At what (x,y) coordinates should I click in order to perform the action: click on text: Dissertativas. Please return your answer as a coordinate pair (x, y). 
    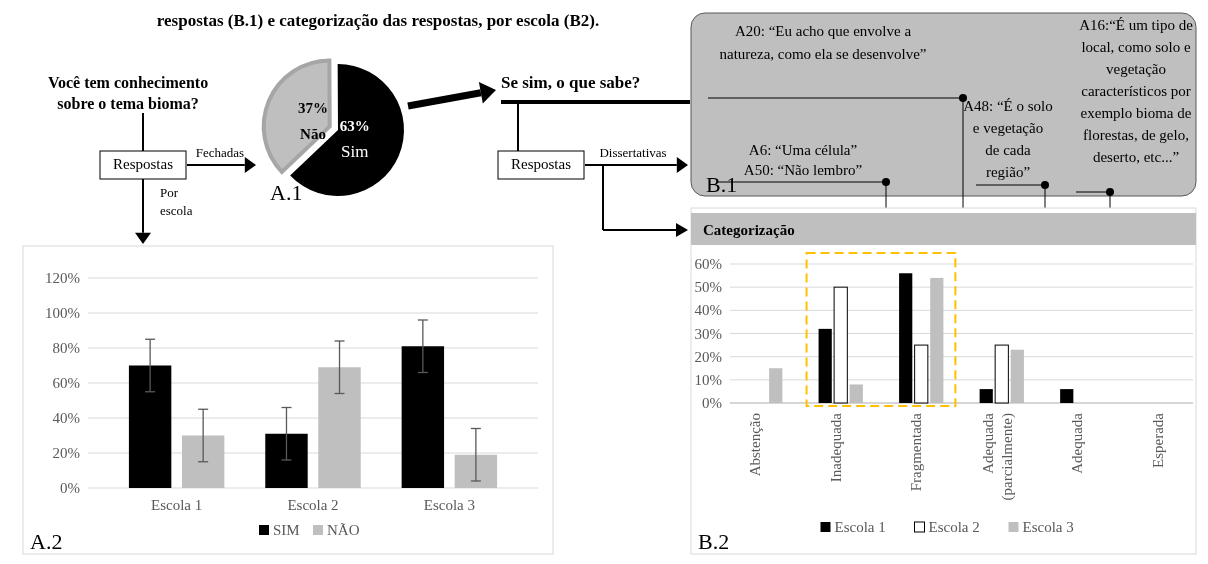
    Looking at the image, I should click on (633, 152).